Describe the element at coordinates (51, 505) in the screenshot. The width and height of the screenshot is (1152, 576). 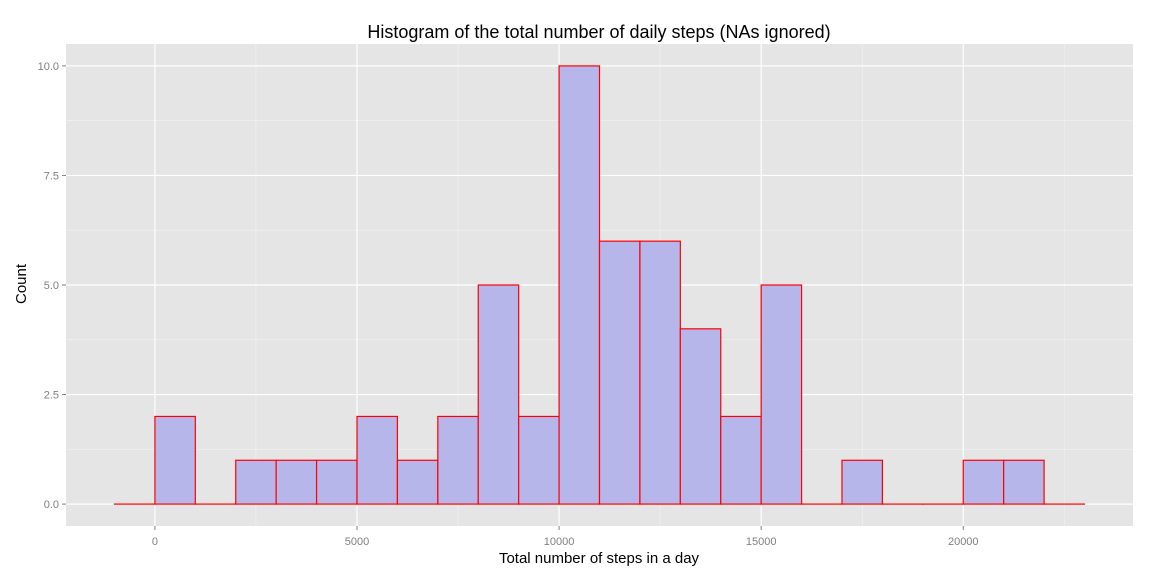
I see `y-tick-label: 0.0` at that location.